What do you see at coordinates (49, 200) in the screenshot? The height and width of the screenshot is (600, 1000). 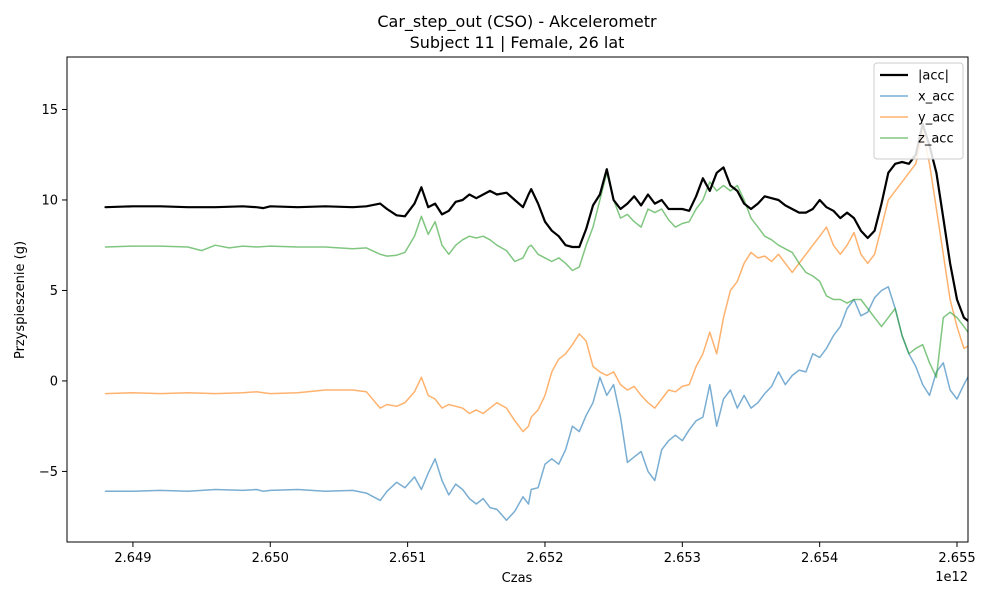 I see `y-tick-label: 10` at bounding box center [49, 200].